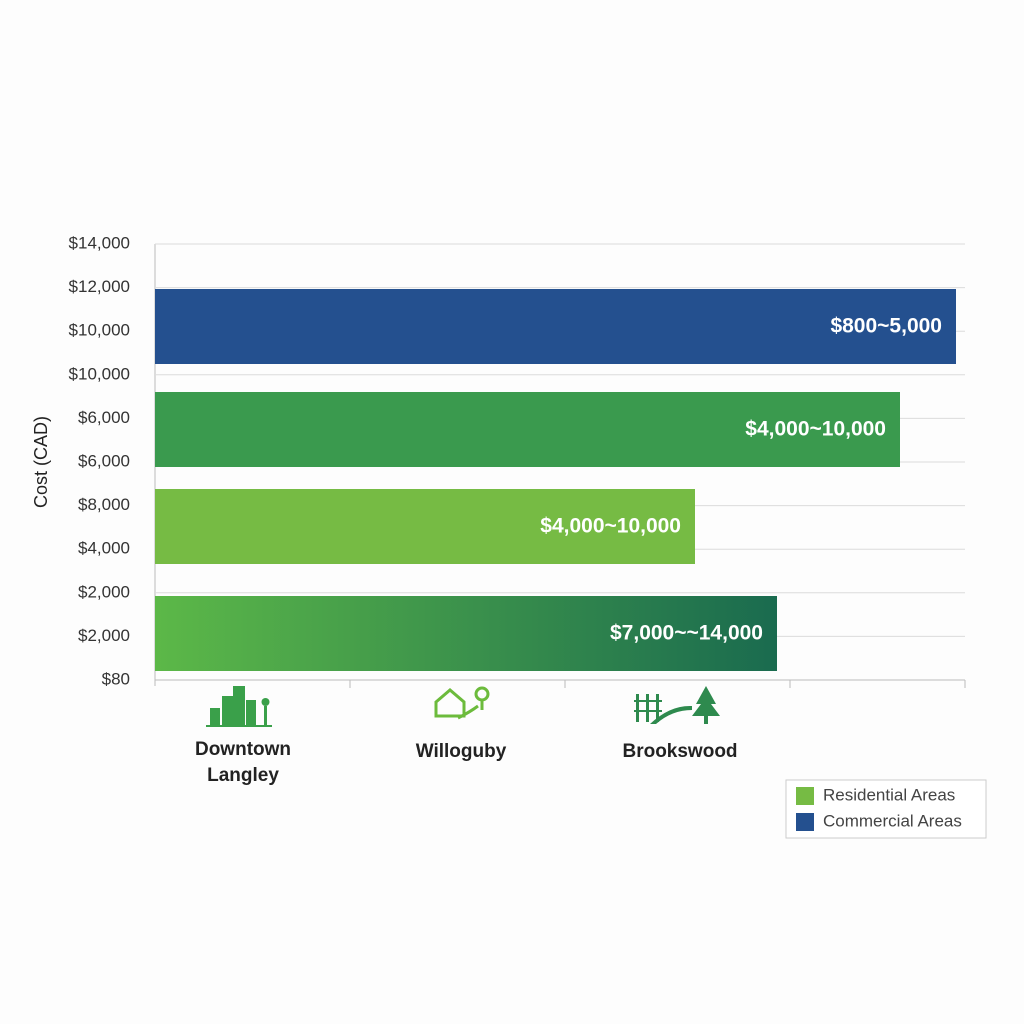 Image resolution: width=1024 pixels, height=1024 pixels. Describe the element at coordinates (679, 751) in the screenshot. I see `x-tick-label: Brookswood` at that location.